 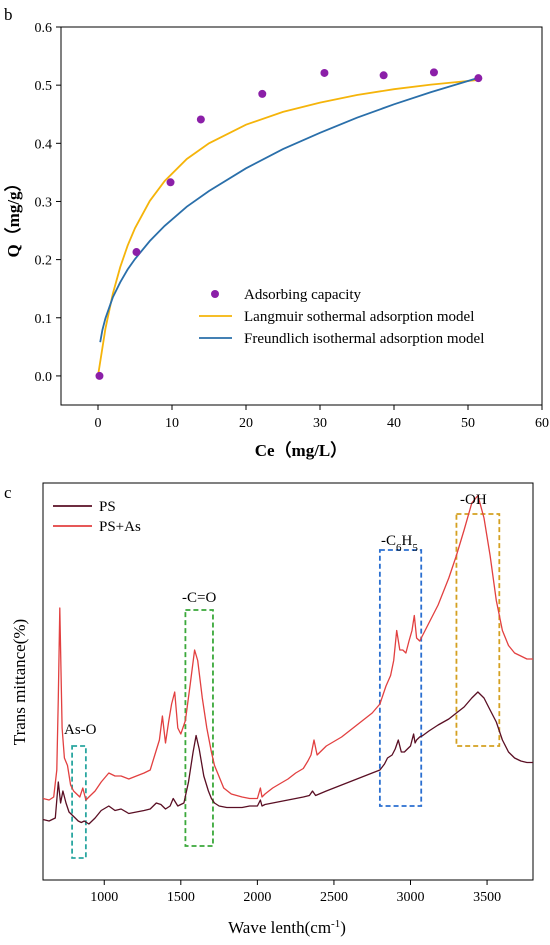 I want to click on y-axis-title-b: Q（mg/g）, so click(x=13, y=215).